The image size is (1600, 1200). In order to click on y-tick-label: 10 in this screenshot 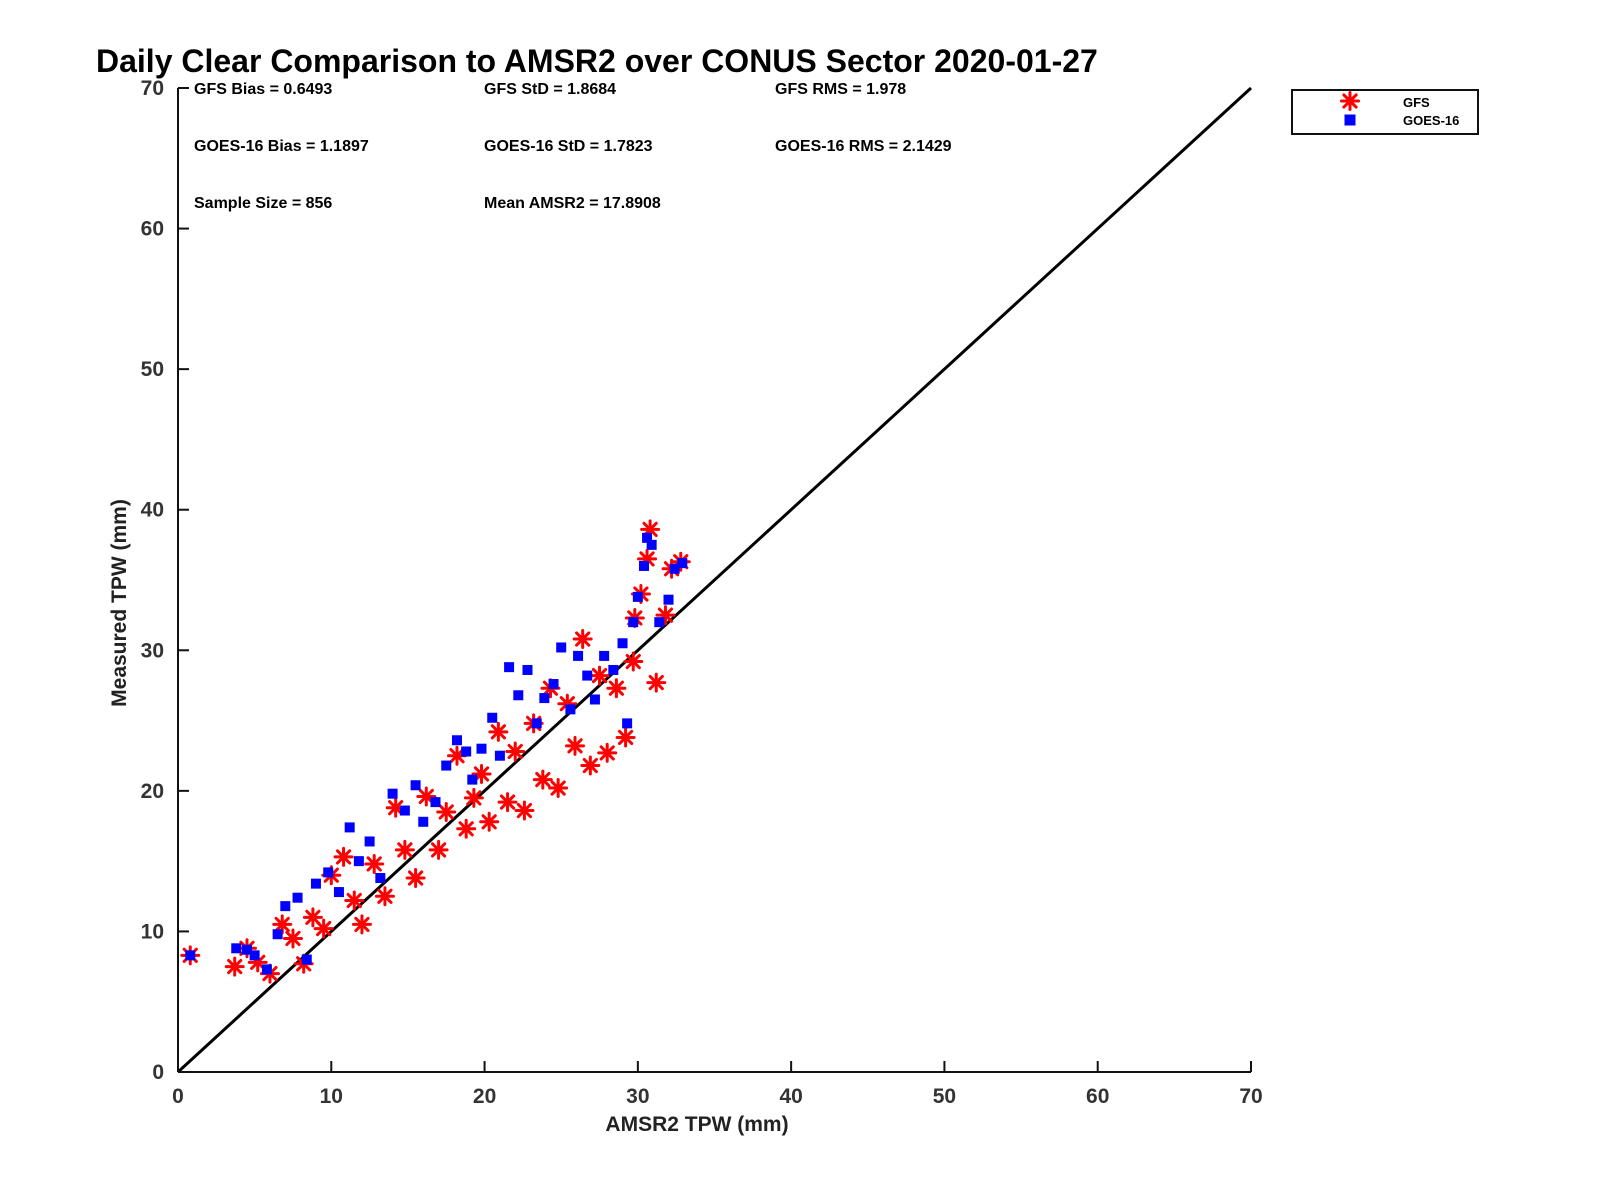, I will do `click(152, 931)`.